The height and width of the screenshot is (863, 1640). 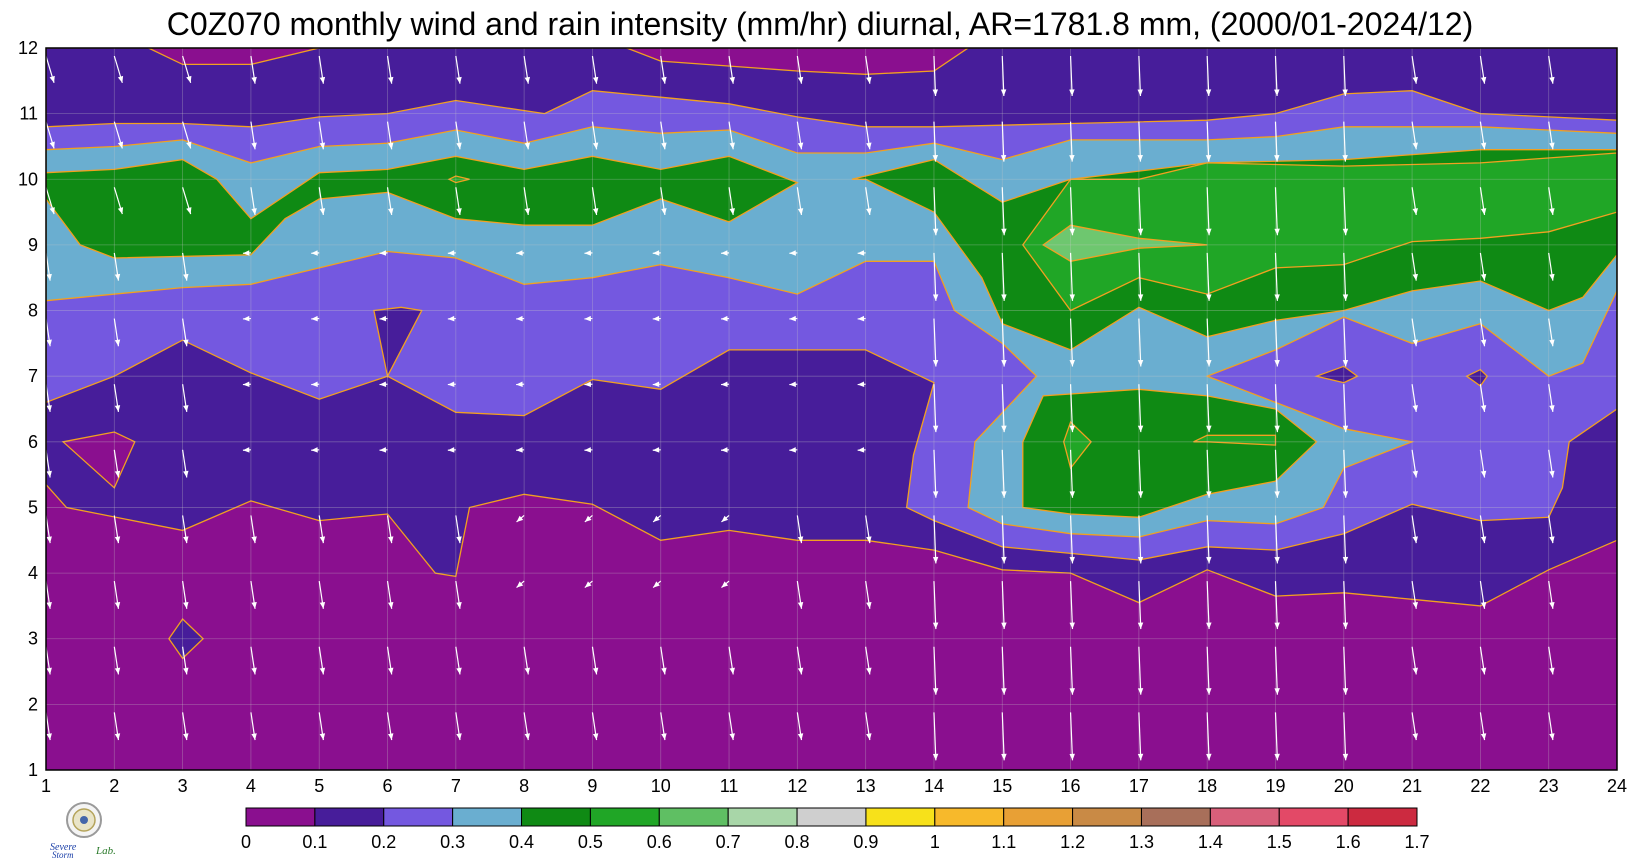 I want to click on logo-emblem-icon: Severe Storm Lab., so click(x=84, y=829).